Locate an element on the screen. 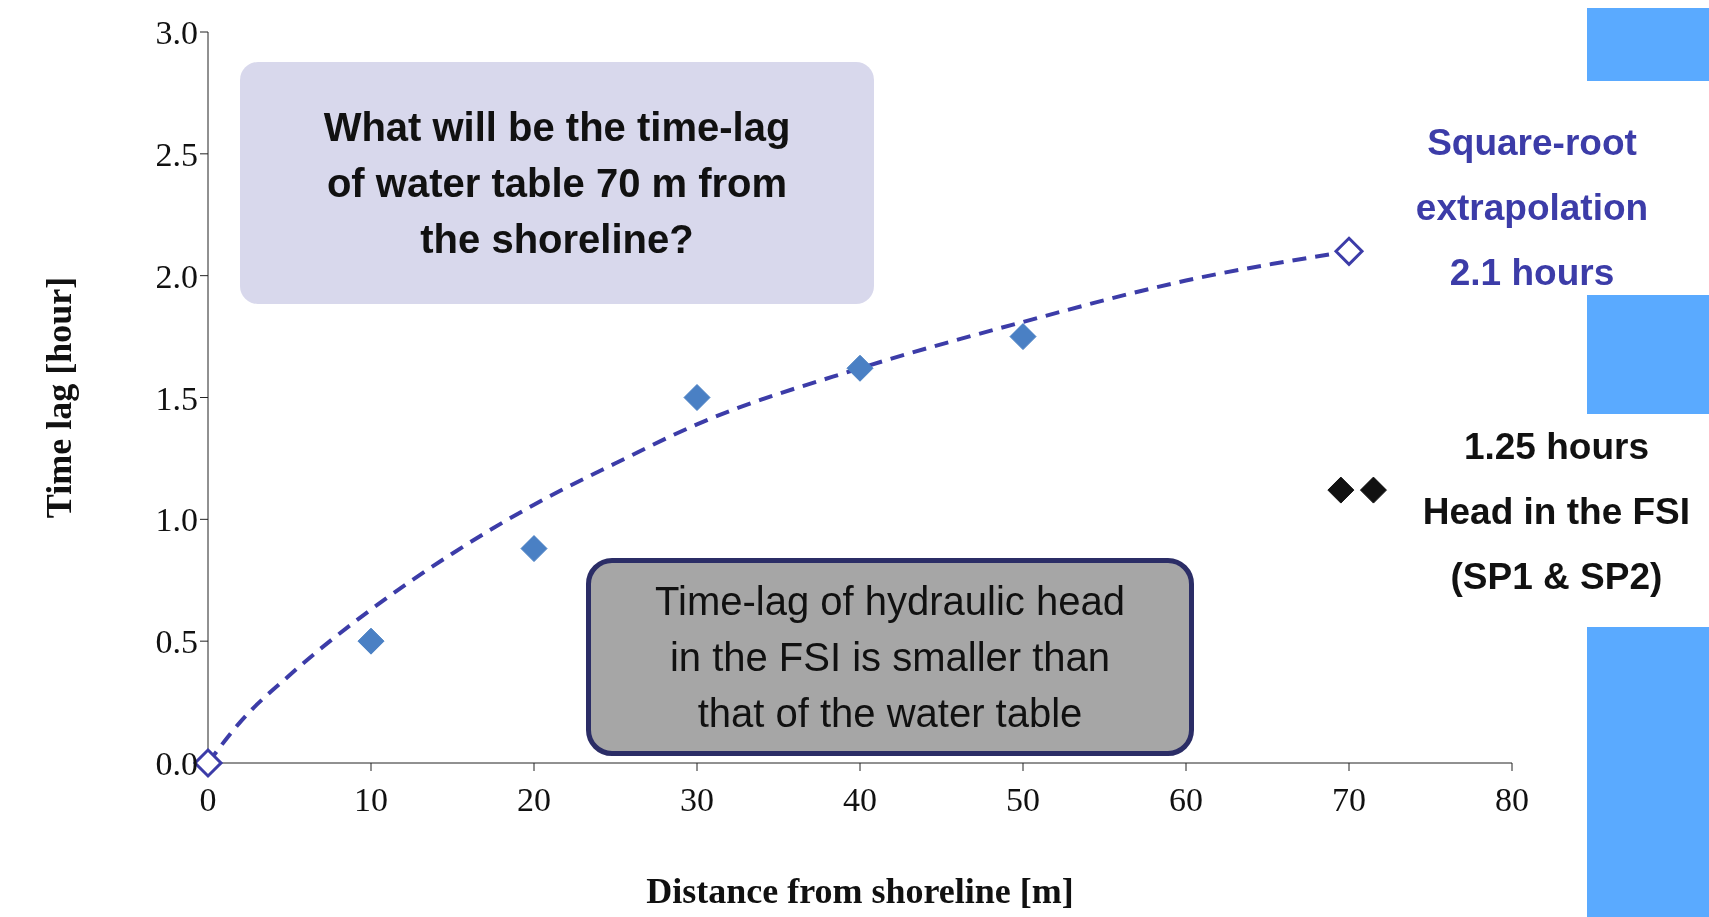  y-tick-label: 1.0 is located at coordinates (176, 520).